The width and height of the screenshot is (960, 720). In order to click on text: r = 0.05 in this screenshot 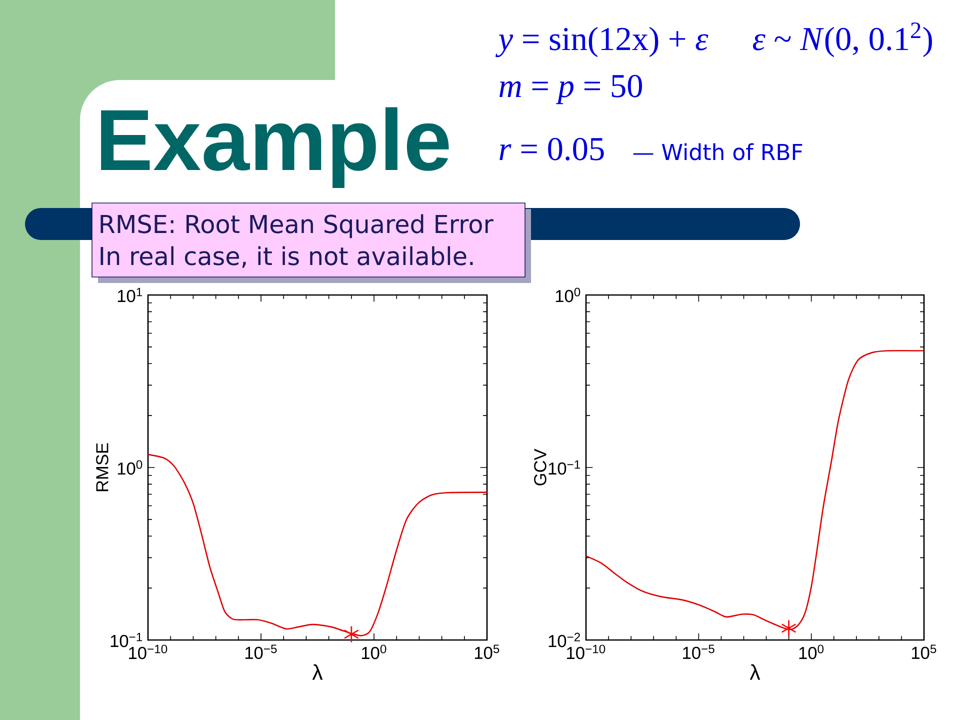, I will do `click(552, 149)`.